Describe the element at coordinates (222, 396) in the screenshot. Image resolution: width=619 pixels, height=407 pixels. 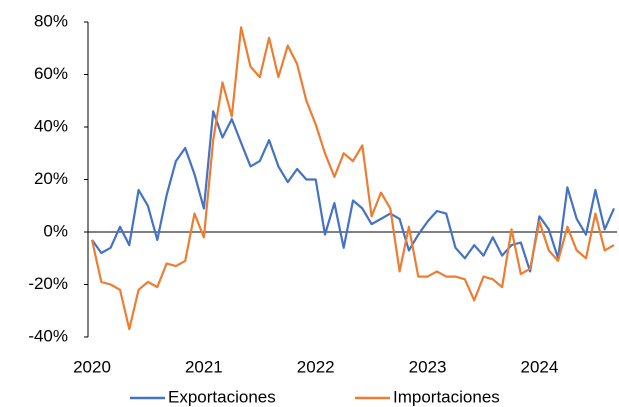
I see `legend-label: Exportaciones` at that location.